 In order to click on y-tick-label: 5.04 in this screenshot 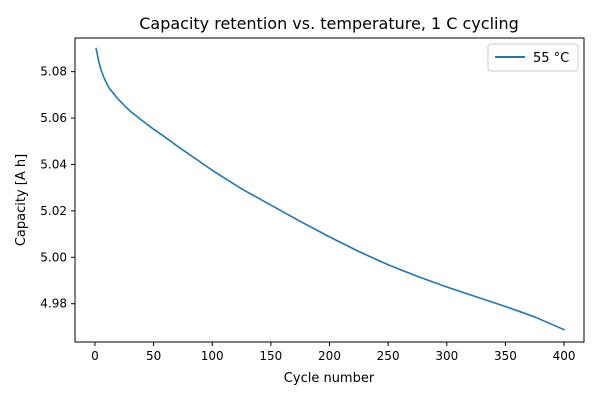, I will do `click(53, 164)`.